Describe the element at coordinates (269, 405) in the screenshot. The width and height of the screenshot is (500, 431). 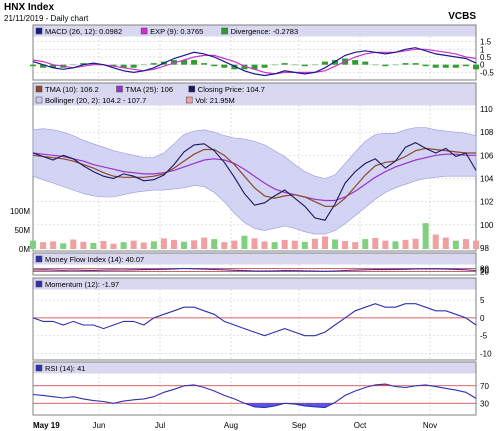
I see `oversold-fill` at that location.